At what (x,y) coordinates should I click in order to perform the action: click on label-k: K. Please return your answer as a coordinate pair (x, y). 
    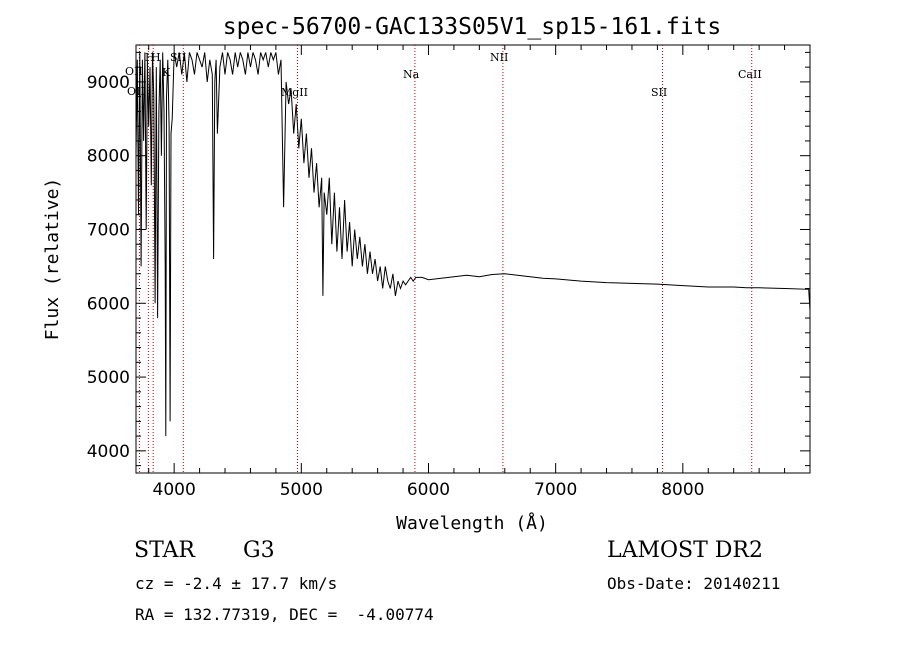
    Looking at the image, I should click on (166, 72).